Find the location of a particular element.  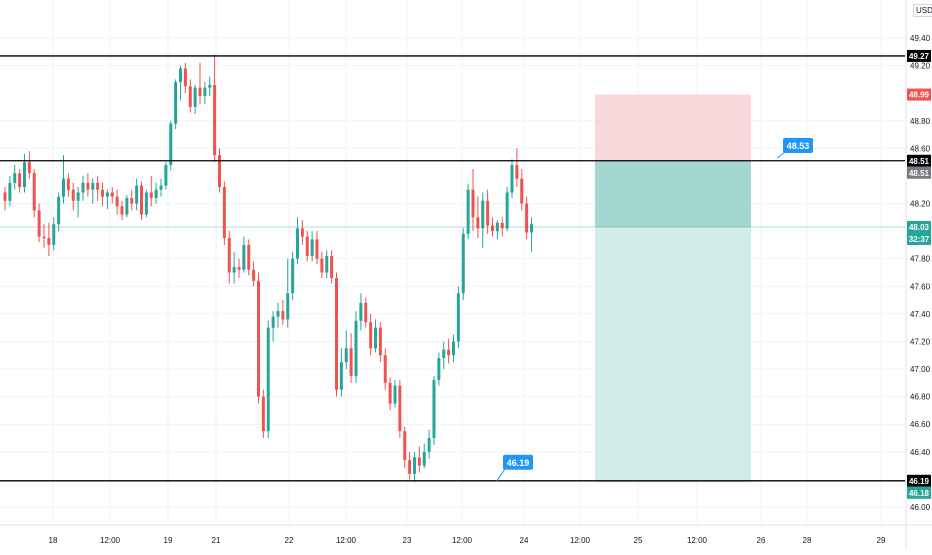

y-tick-label: 49.40 is located at coordinates (920, 38).